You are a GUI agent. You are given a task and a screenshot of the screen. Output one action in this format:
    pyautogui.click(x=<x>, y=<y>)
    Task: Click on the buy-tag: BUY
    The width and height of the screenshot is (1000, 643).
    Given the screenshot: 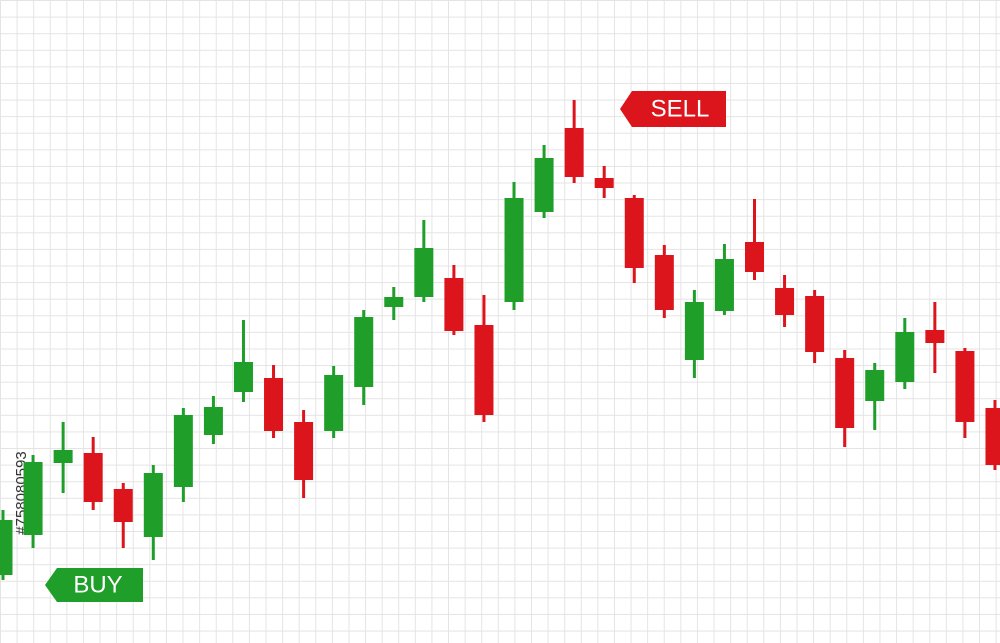 What is the action you would take?
    pyautogui.click(x=94, y=585)
    